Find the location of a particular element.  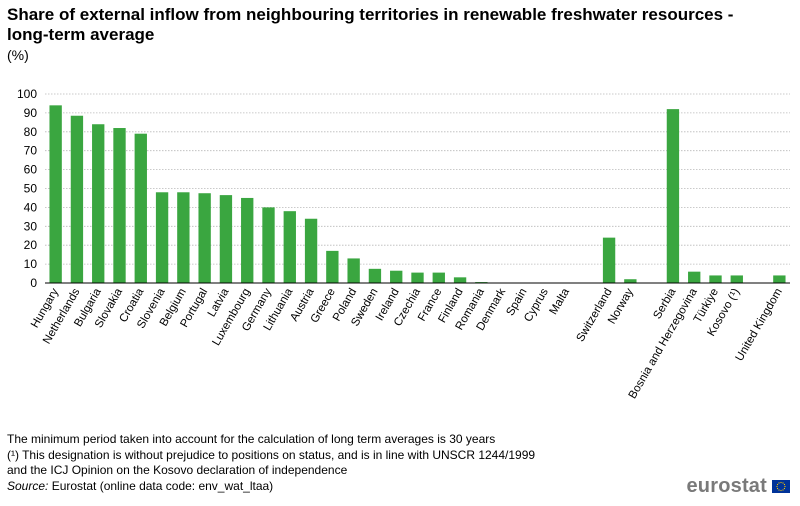

eurostat-logo: eurostat is located at coordinates (738, 486).